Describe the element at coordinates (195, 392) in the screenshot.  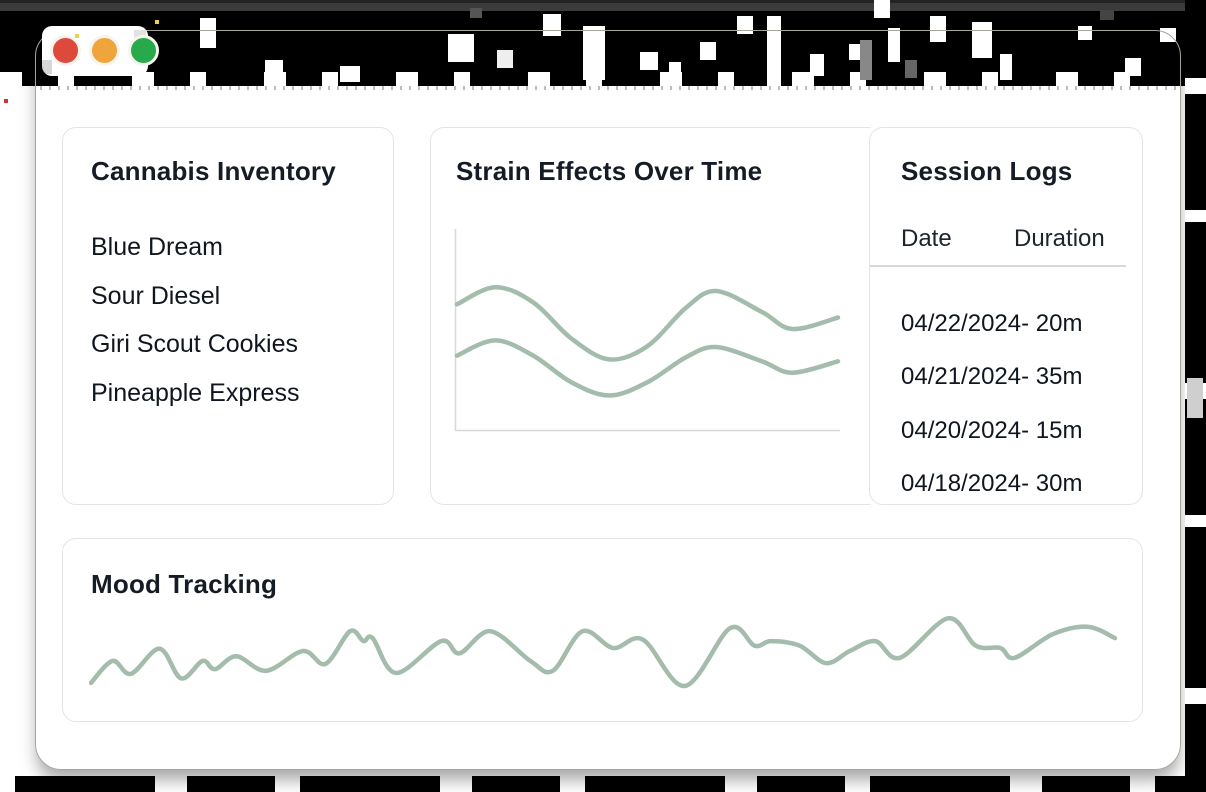
I see `list-item-strain: Pineapple Express` at that location.